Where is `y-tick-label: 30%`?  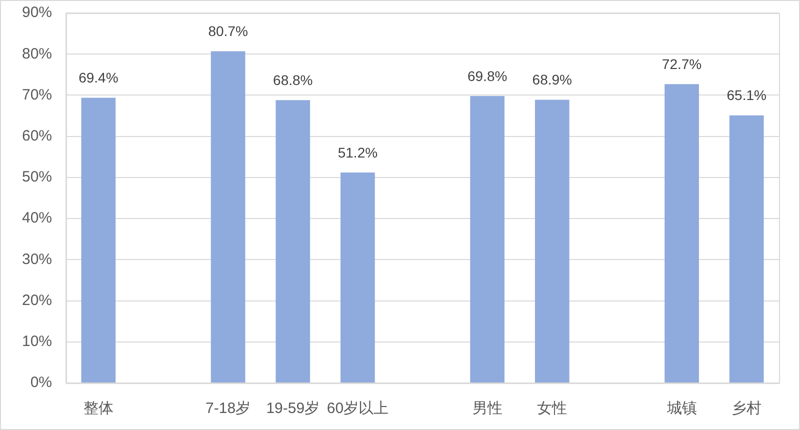
y-tick-label: 30% is located at coordinates (37, 259).